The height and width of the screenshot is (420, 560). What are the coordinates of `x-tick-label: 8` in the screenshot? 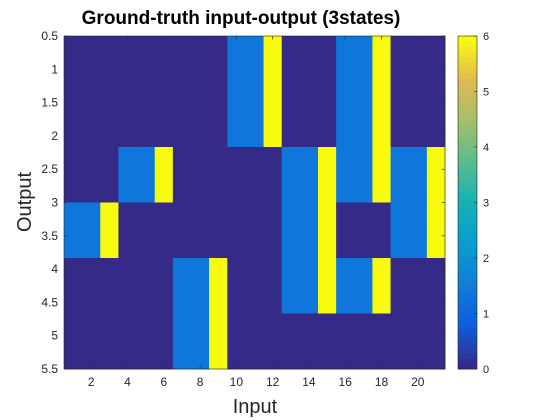 It's located at (200, 382).